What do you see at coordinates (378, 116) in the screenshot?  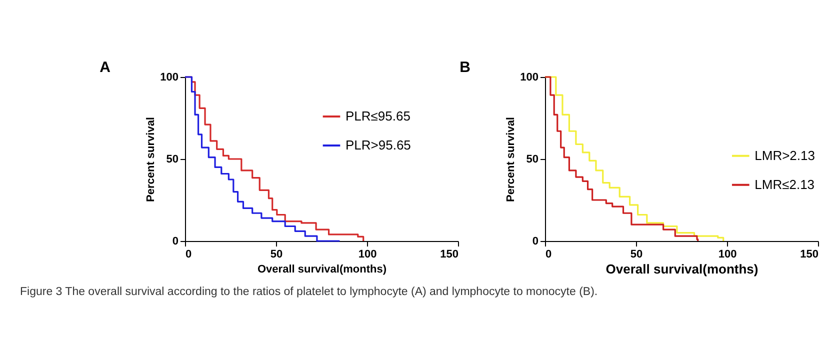 I see `legend-label: PLR≤95.65` at bounding box center [378, 116].